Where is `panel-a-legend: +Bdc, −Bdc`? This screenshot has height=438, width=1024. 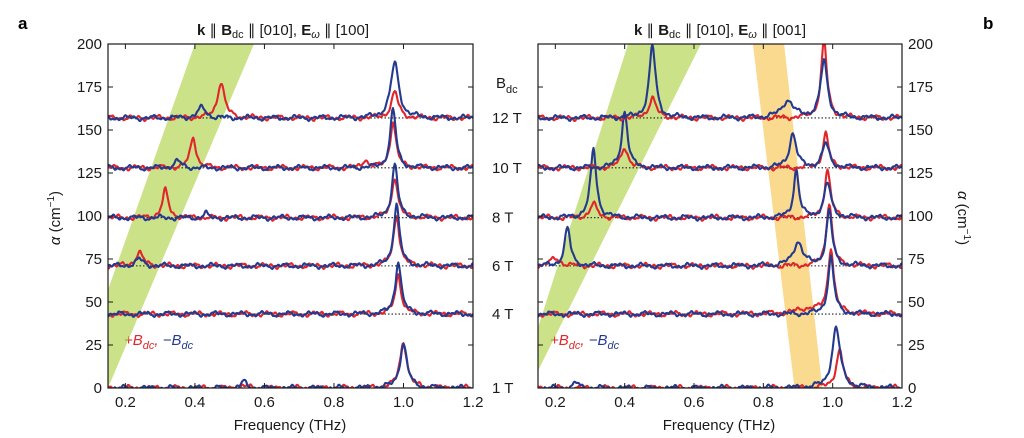 panel-a-legend: +Bdc, −Bdc is located at coordinates (159, 342).